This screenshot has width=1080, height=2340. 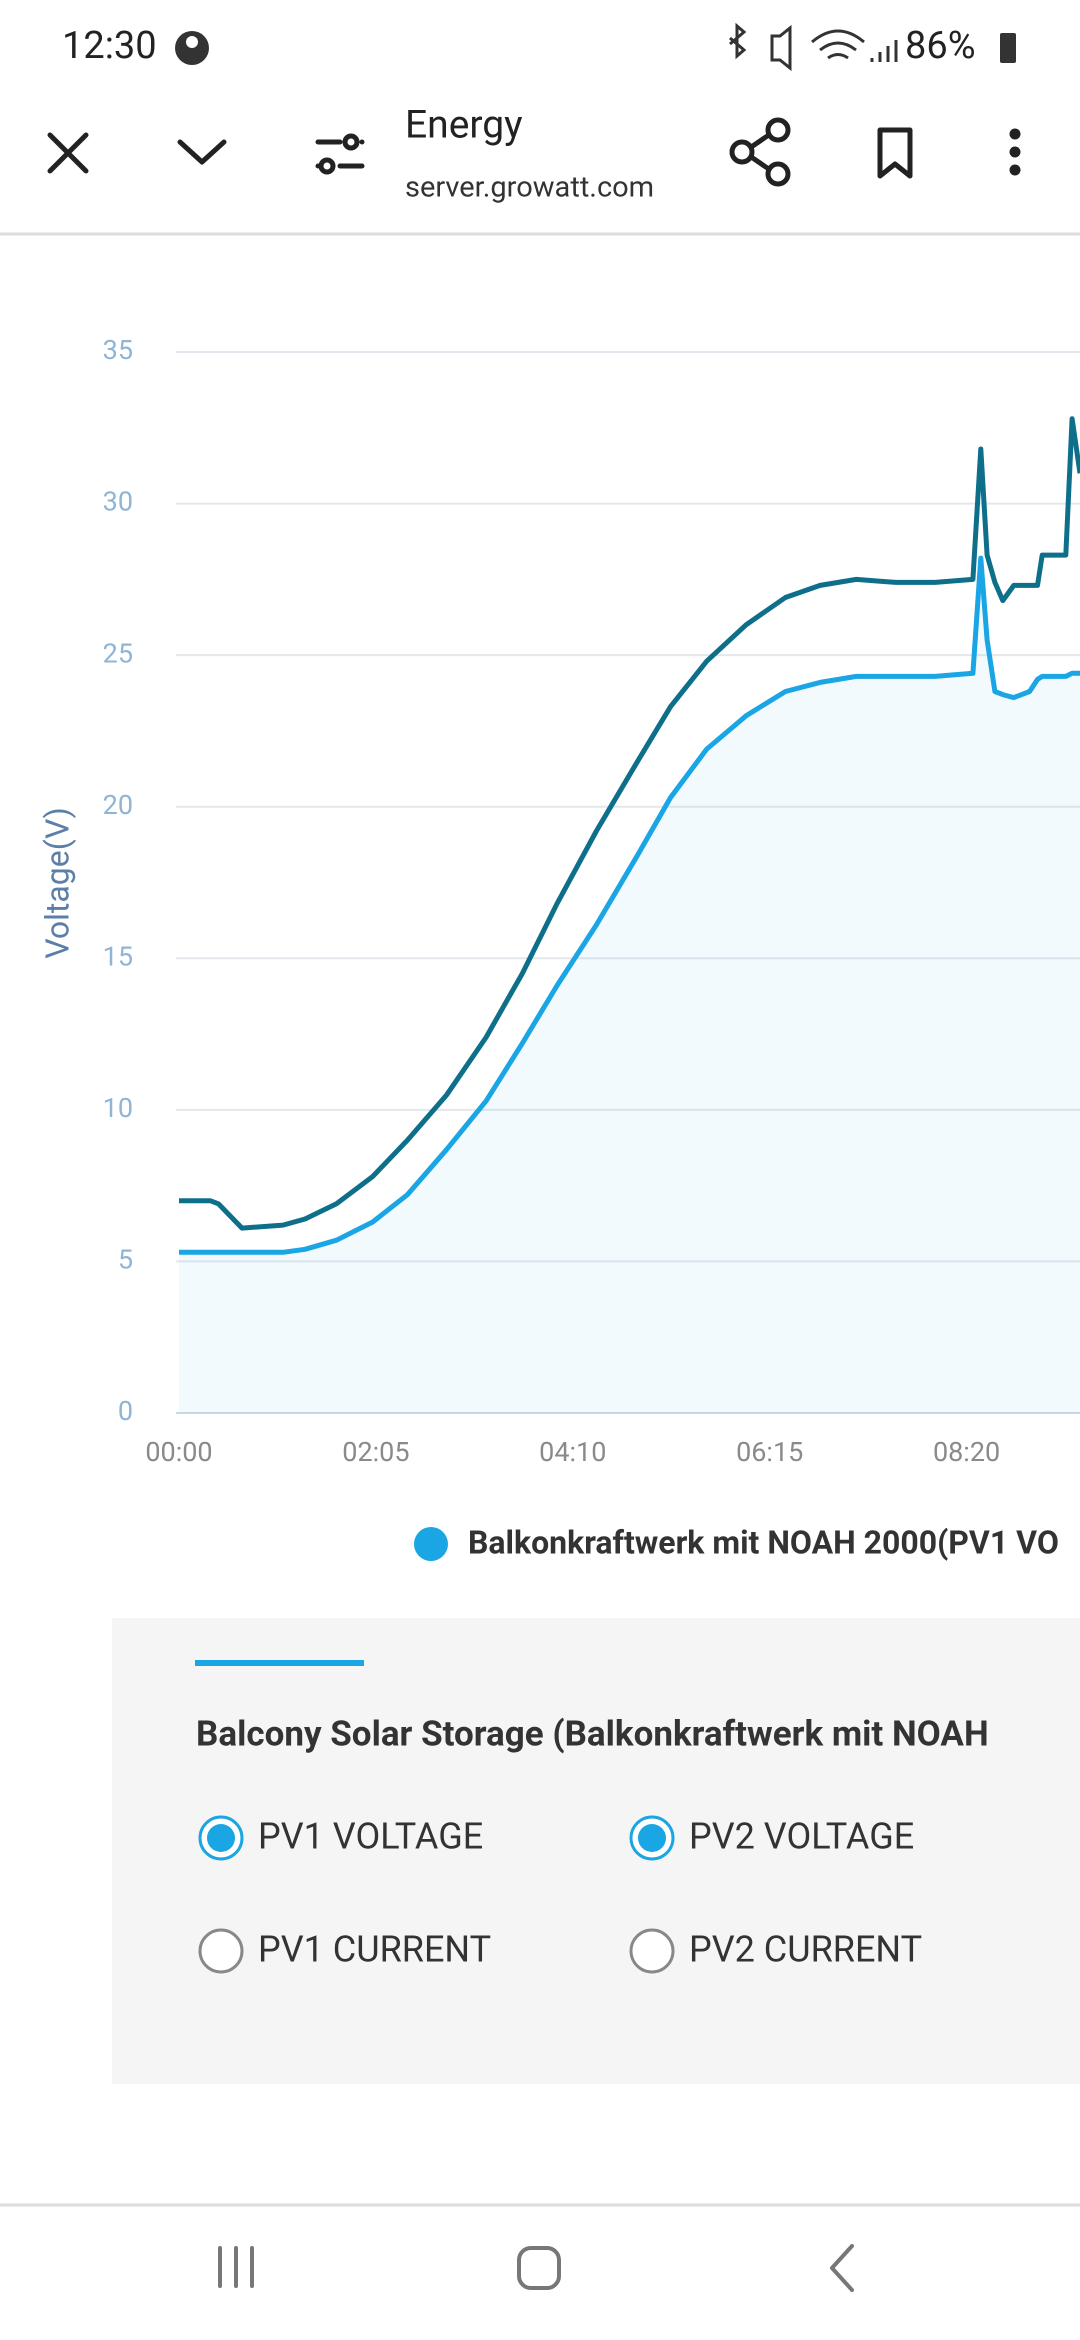 I want to click on radio-label: PV1 VOLTAGE, so click(x=370, y=1837).